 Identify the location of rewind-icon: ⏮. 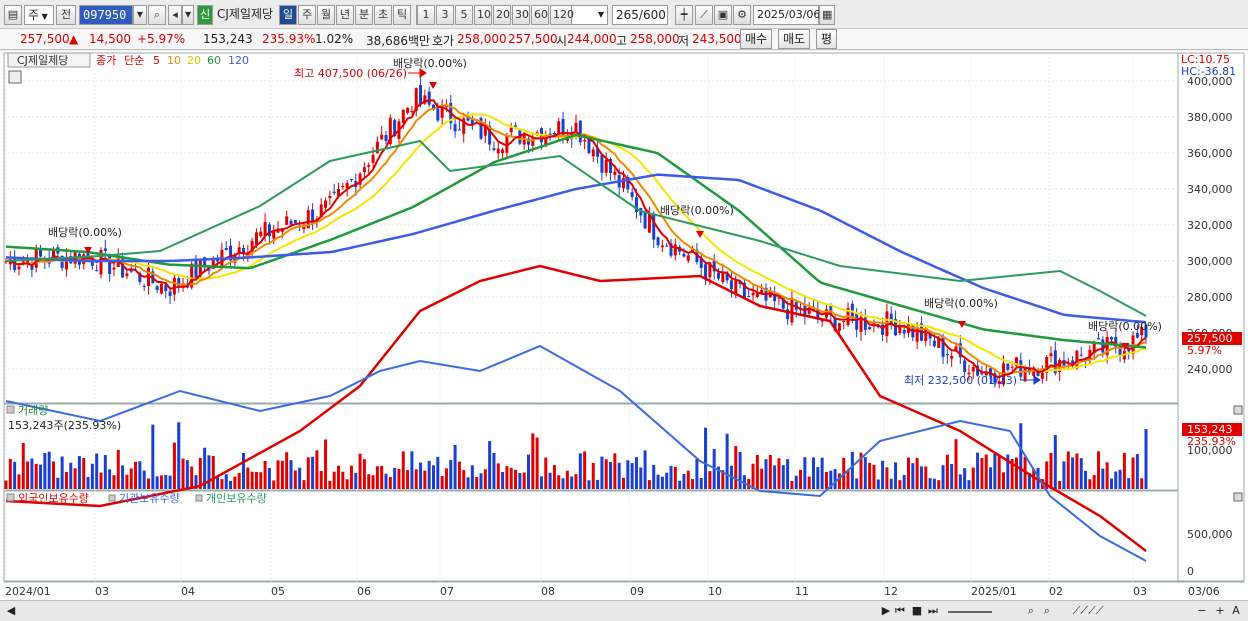
(900, 610).